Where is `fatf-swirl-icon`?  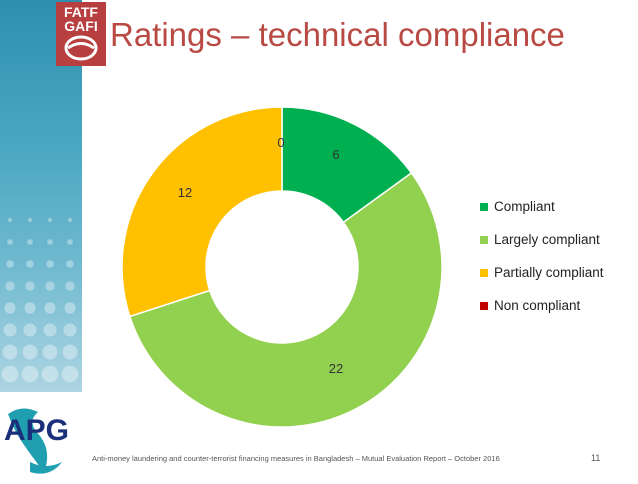 fatf-swirl-icon is located at coordinates (81, 48).